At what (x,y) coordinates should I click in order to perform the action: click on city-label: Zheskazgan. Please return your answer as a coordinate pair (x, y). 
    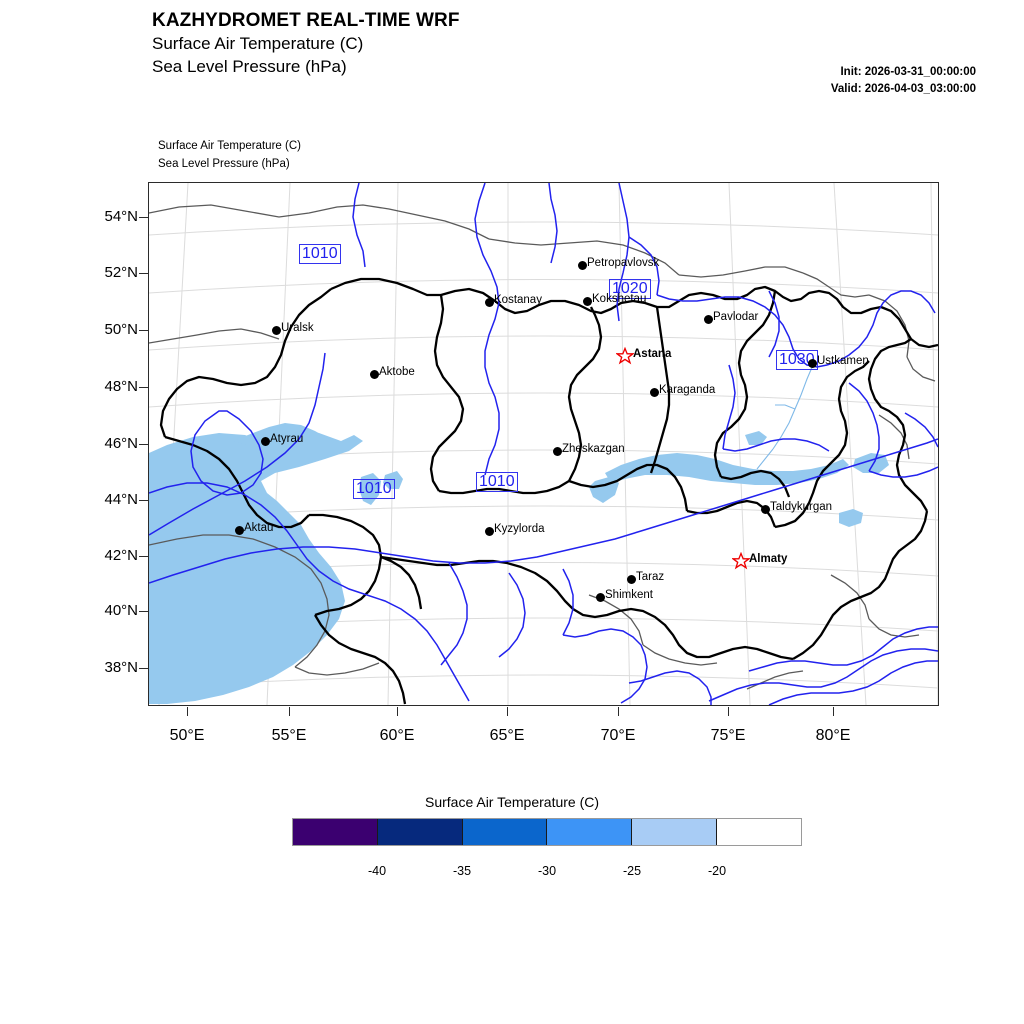
    Looking at the image, I should click on (593, 449).